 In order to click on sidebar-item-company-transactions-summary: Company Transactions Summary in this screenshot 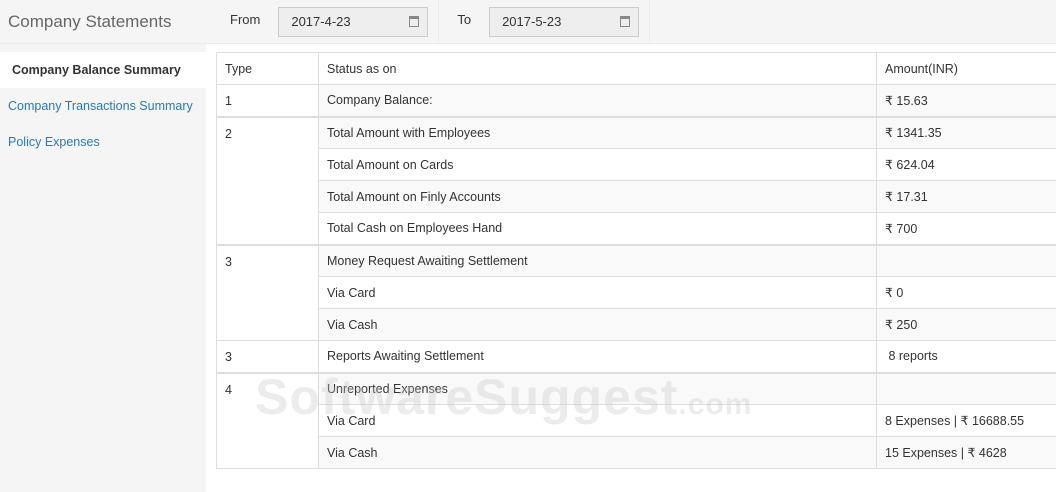, I will do `click(100, 106)`.